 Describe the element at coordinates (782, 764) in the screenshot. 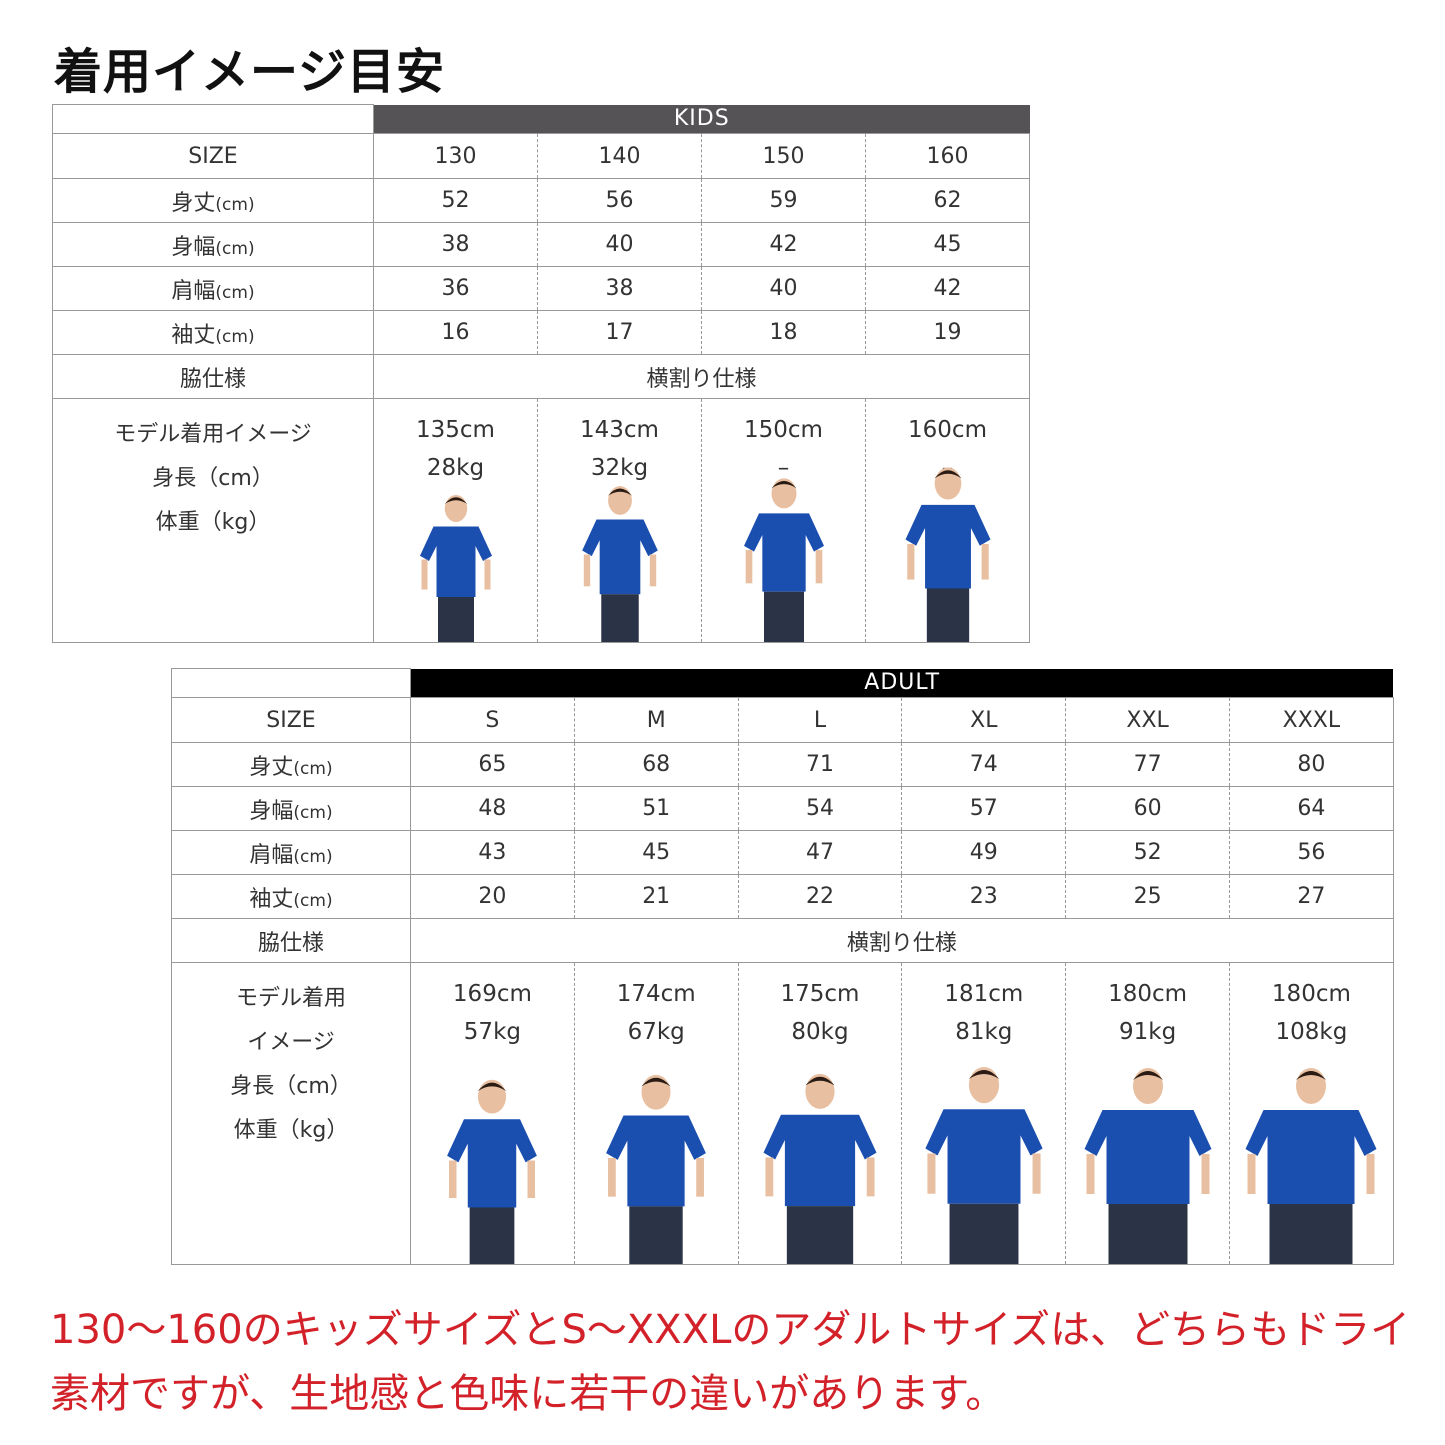

I see `table-row: 身丈(cm) 65 68 71 74 77 80` at that location.